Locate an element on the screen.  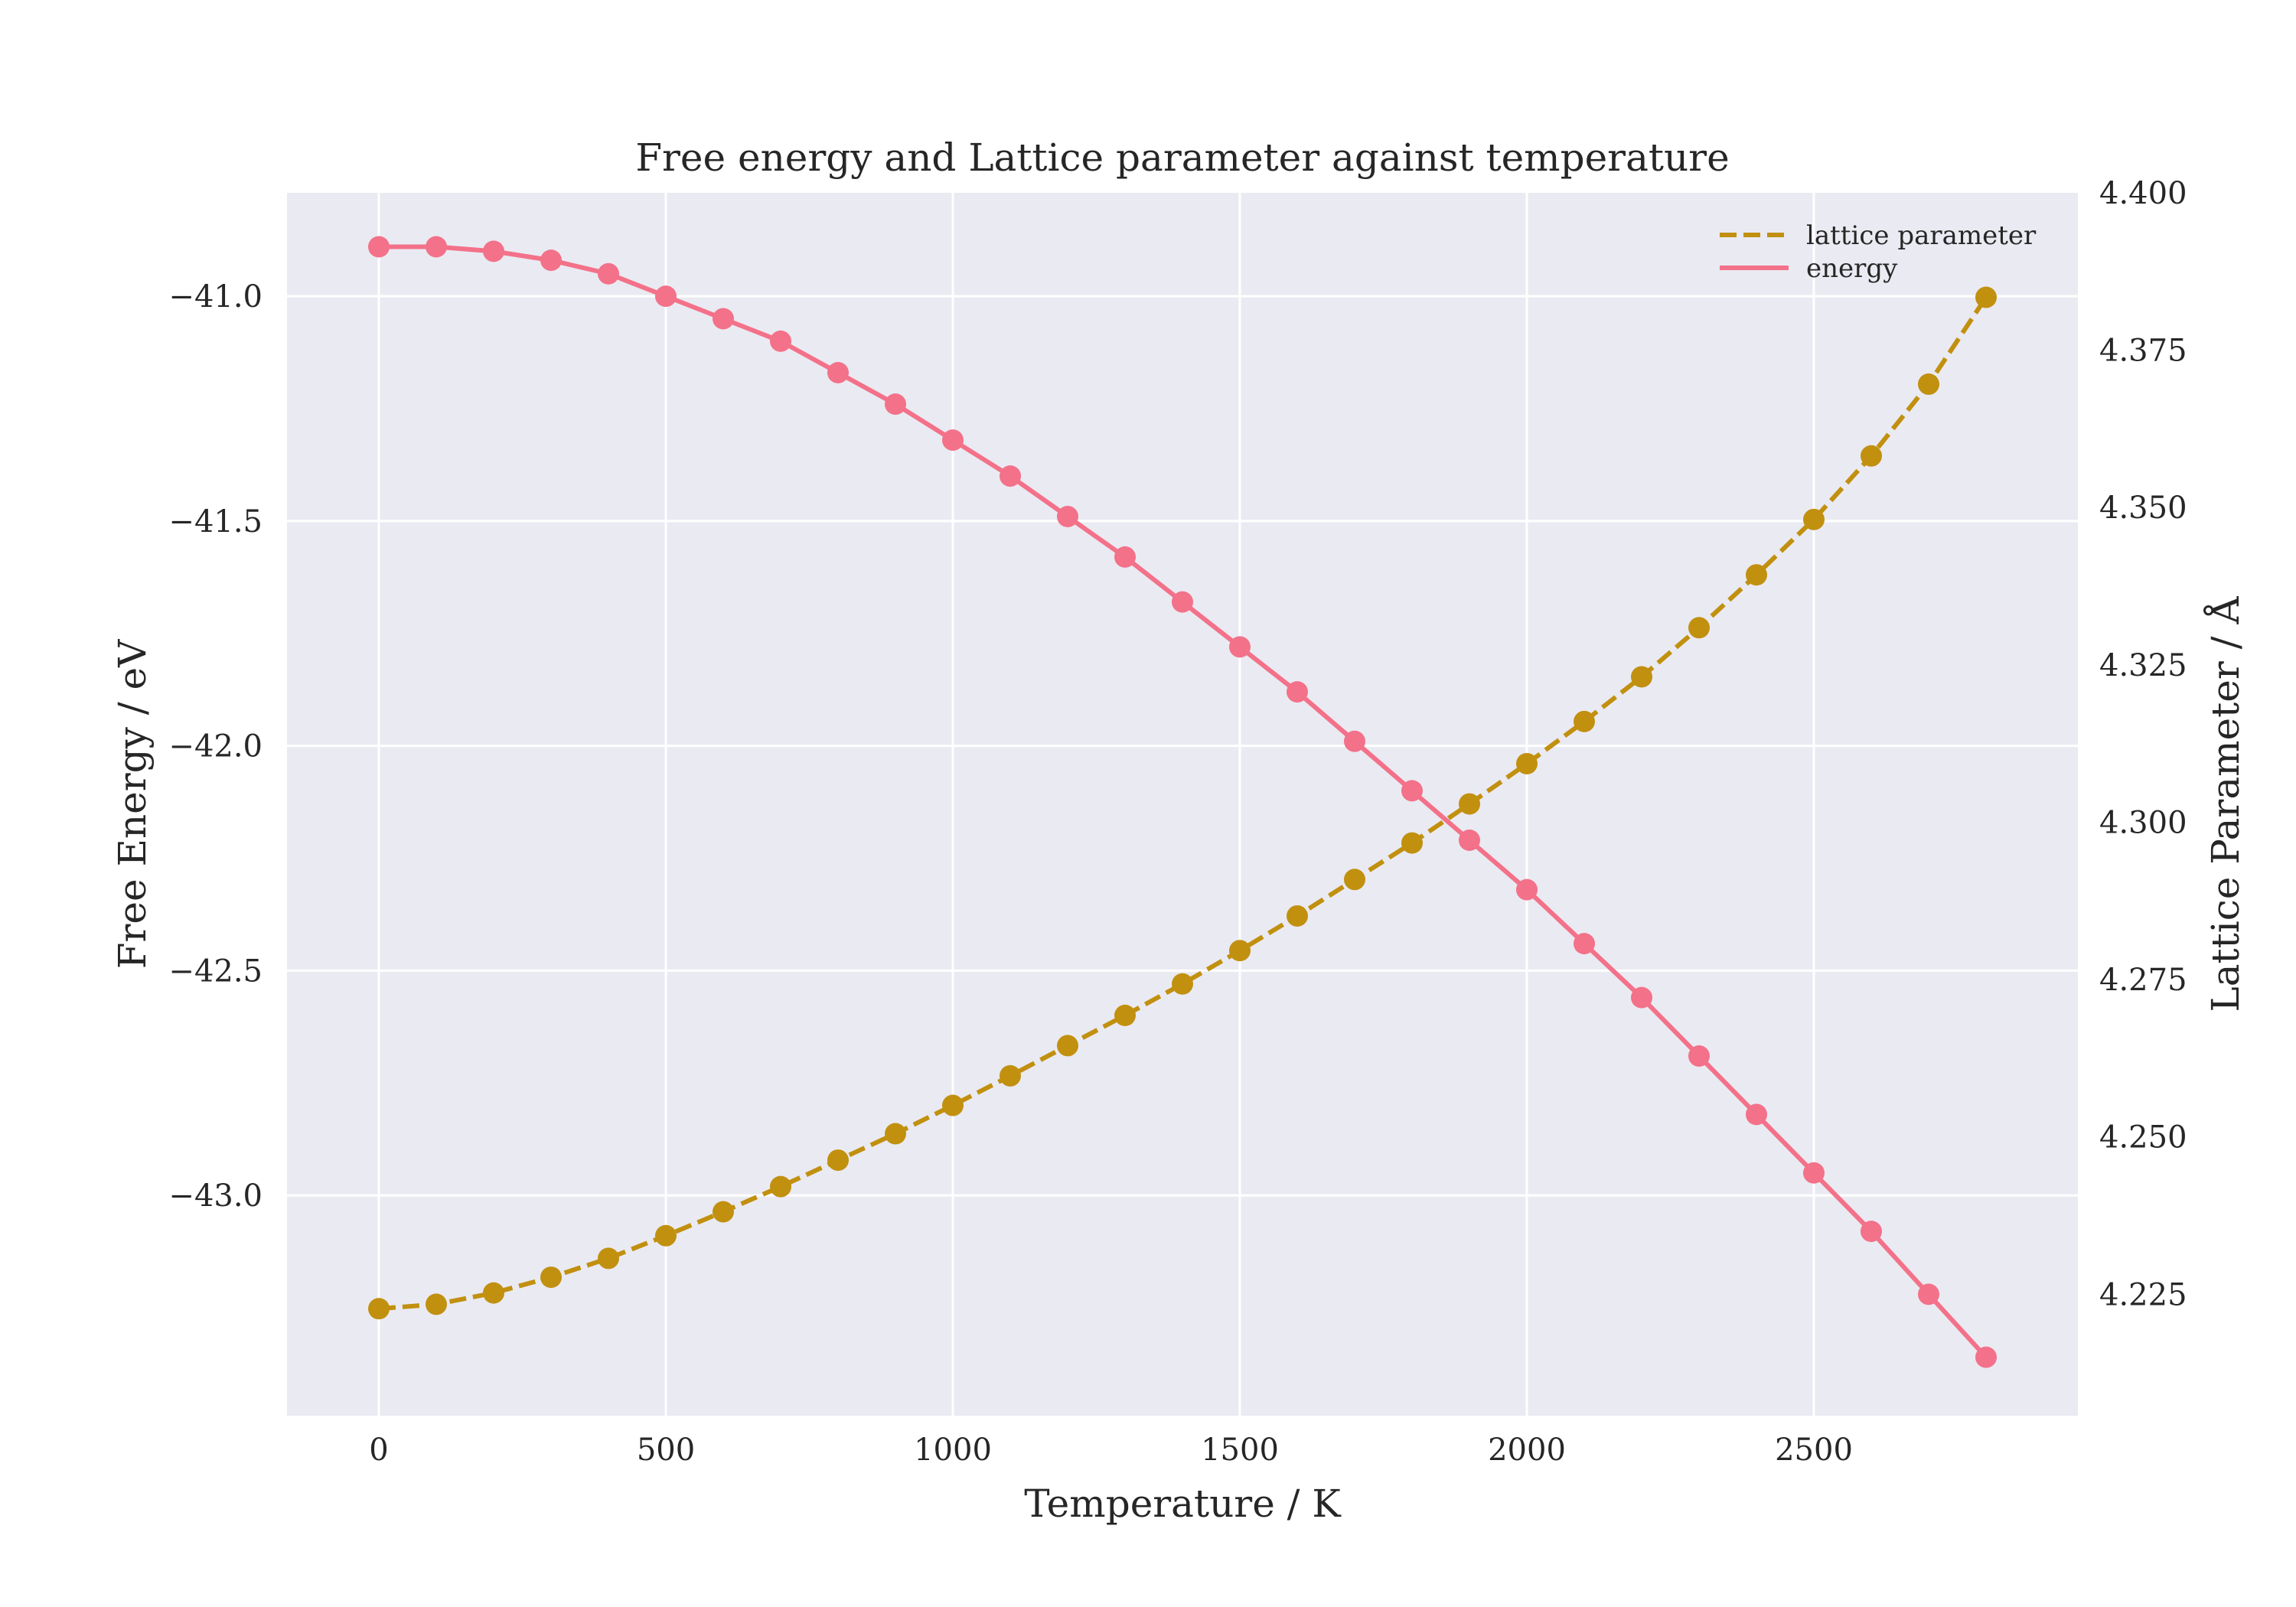
y-right-tick-label: 4.350 is located at coordinates (2143, 508).